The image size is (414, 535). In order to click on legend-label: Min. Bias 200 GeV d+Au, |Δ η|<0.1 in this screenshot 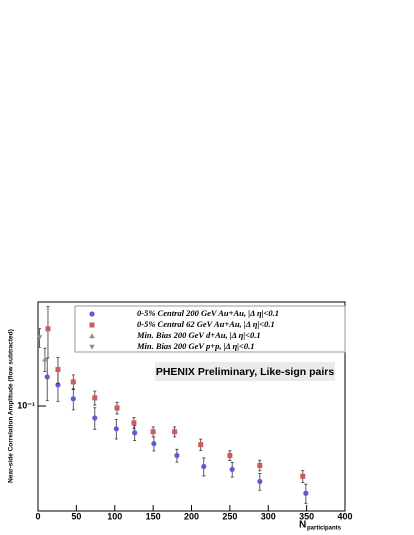, I will do `click(198, 335)`.